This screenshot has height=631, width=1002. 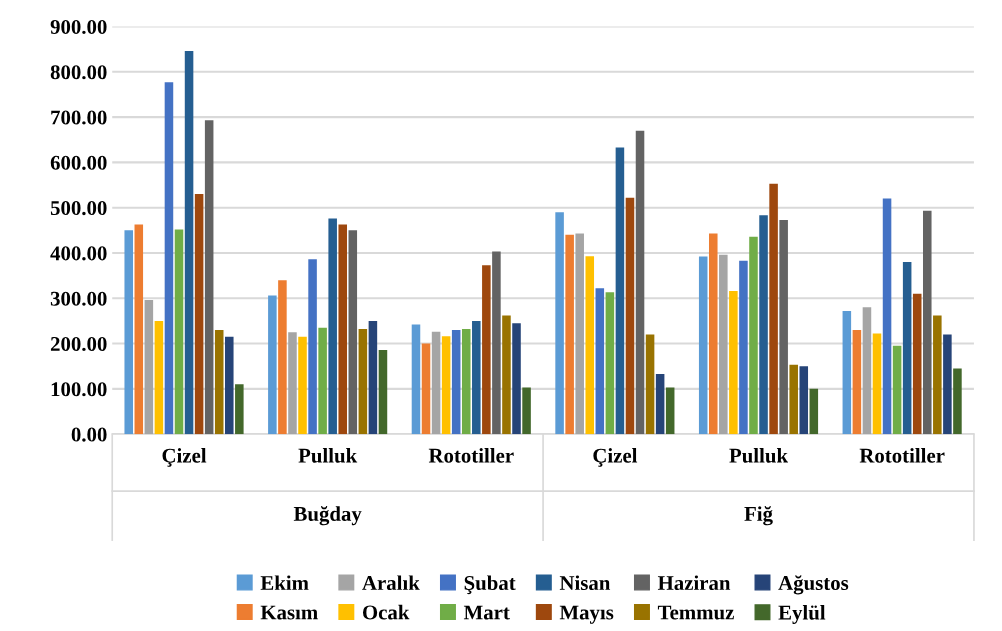 What do you see at coordinates (78, 208) in the screenshot?
I see `y-tick-label: 500.00` at bounding box center [78, 208].